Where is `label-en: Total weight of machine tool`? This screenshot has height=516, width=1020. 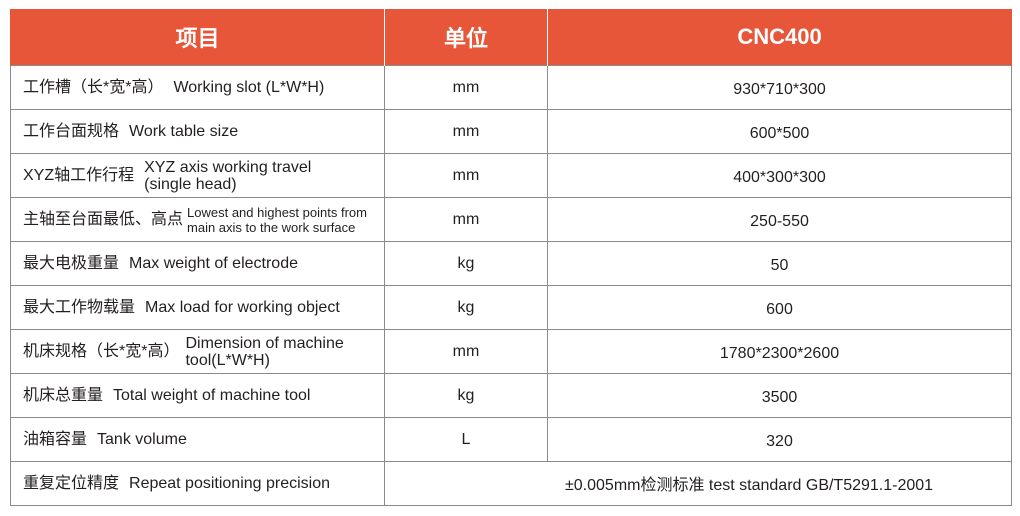 label-en: Total weight of machine tool is located at coordinates (212, 395).